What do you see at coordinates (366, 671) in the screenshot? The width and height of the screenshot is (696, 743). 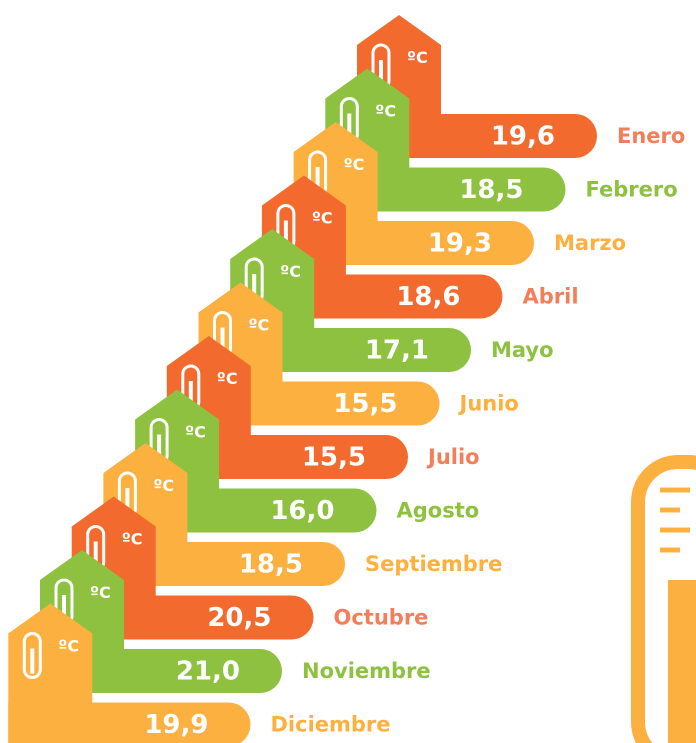 I see `month-label: Noviembre` at bounding box center [366, 671].